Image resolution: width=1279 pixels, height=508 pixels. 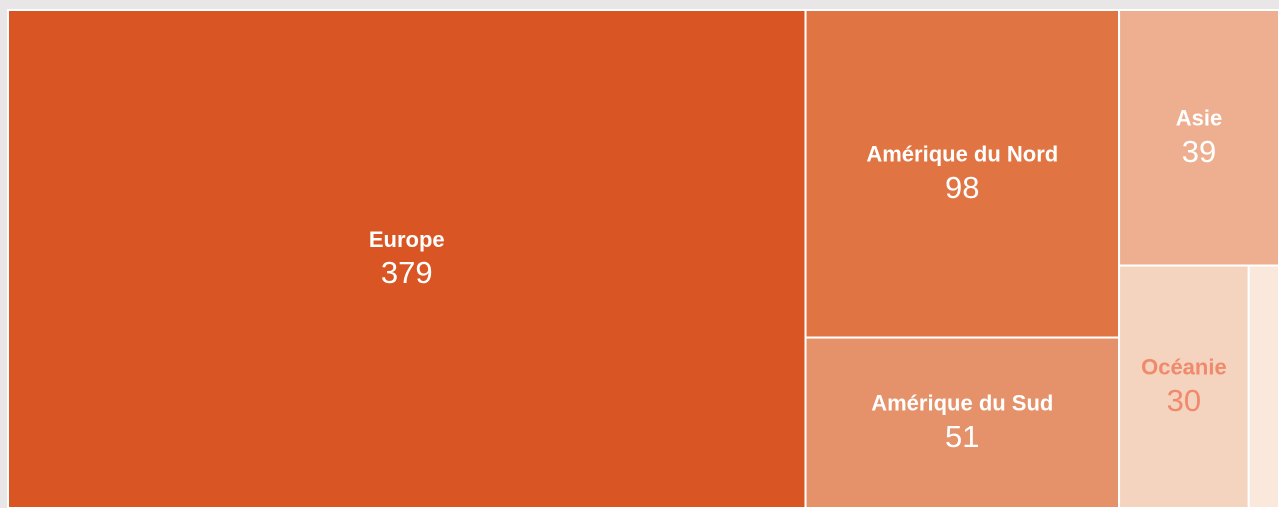 I want to click on tile-value: 30, so click(x=1184, y=400).